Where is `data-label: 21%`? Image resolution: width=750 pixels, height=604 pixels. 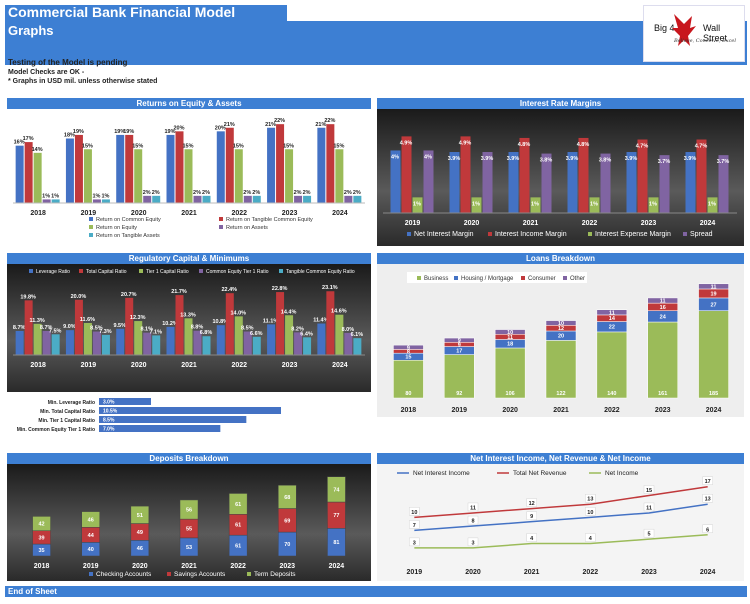
data-label: 21% is located at coordinates (270, 125).